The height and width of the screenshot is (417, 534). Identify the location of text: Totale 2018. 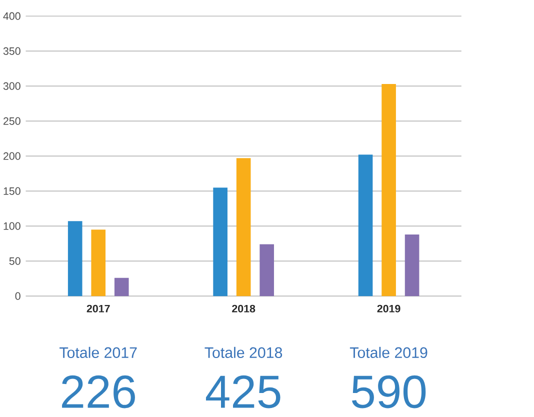
(243, 352).